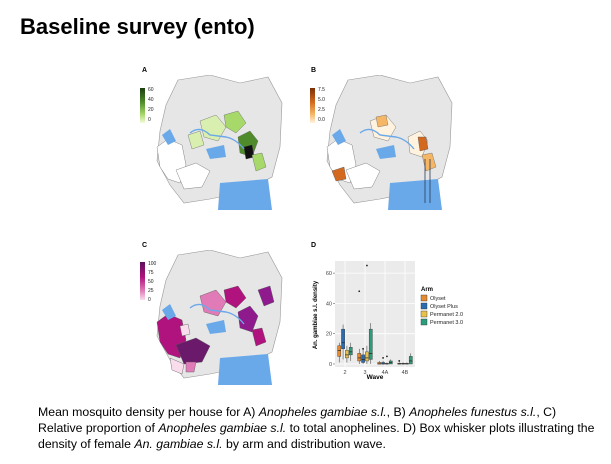 The image size is (611, 464). I want to click on legend-tick-a-4: 0, so click(149, 120).